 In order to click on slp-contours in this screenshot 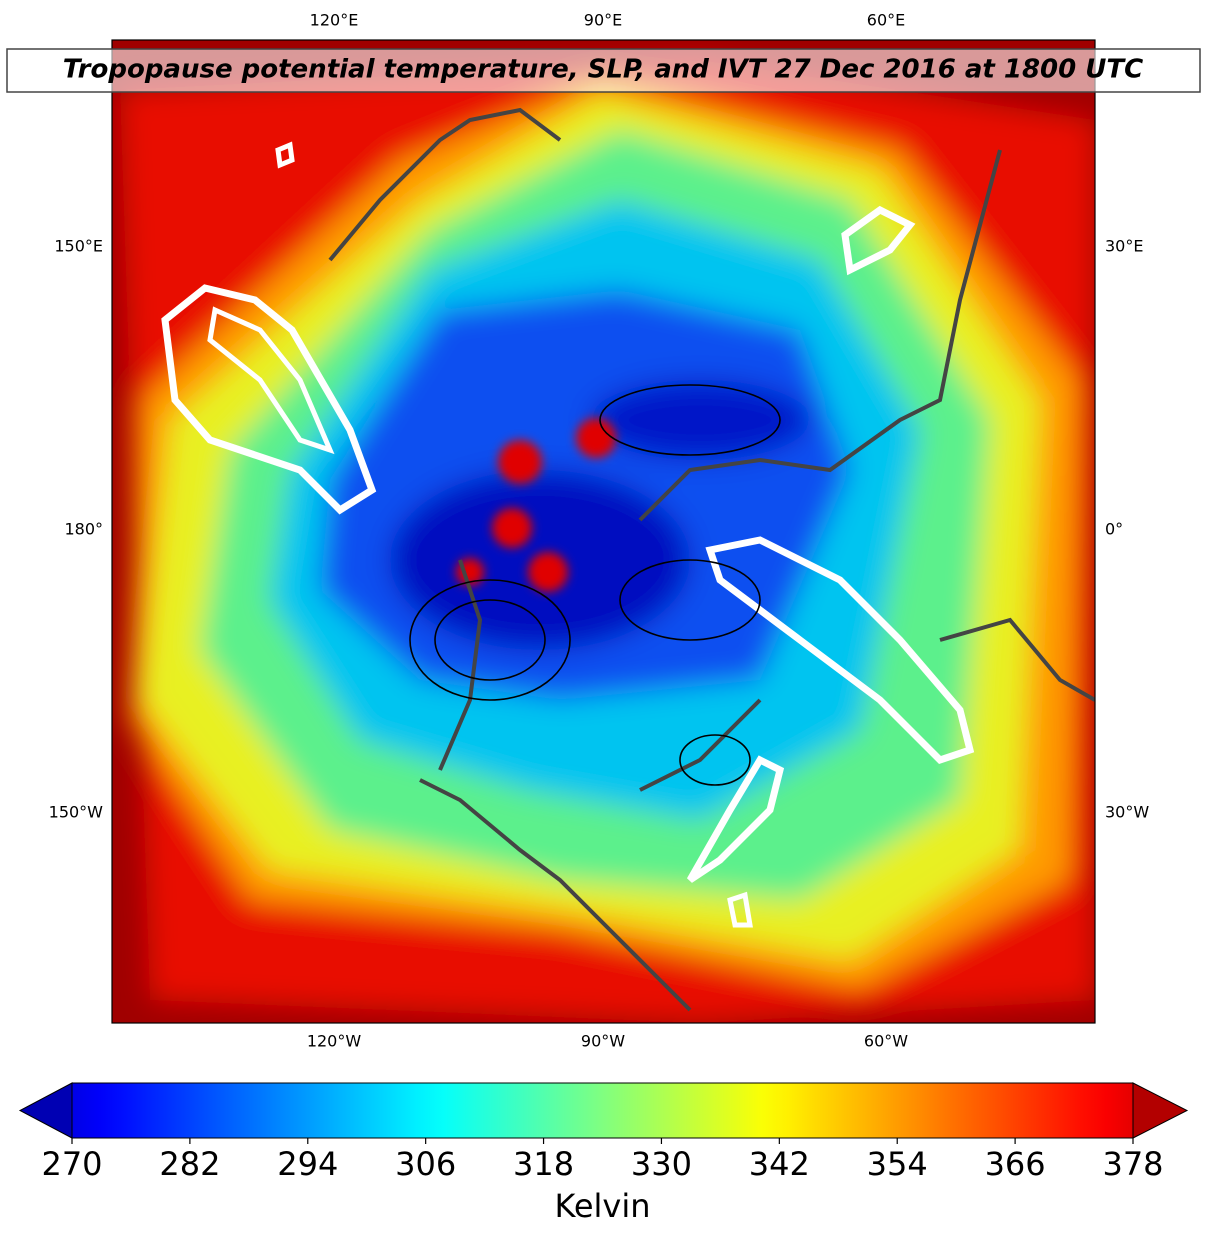, I will do `click(595, 585)`.